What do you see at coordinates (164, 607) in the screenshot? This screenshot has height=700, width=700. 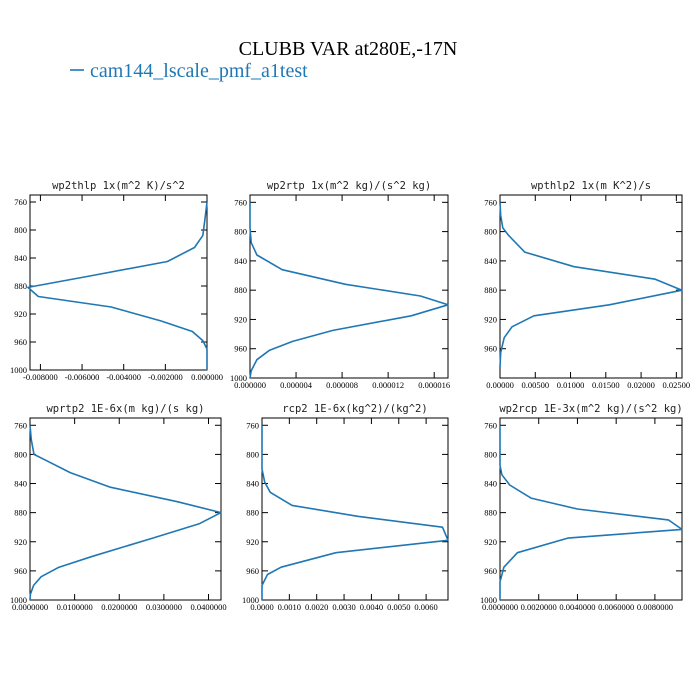 I see `x-tick-label: 0.0300000` at bounding box center [164, 607].